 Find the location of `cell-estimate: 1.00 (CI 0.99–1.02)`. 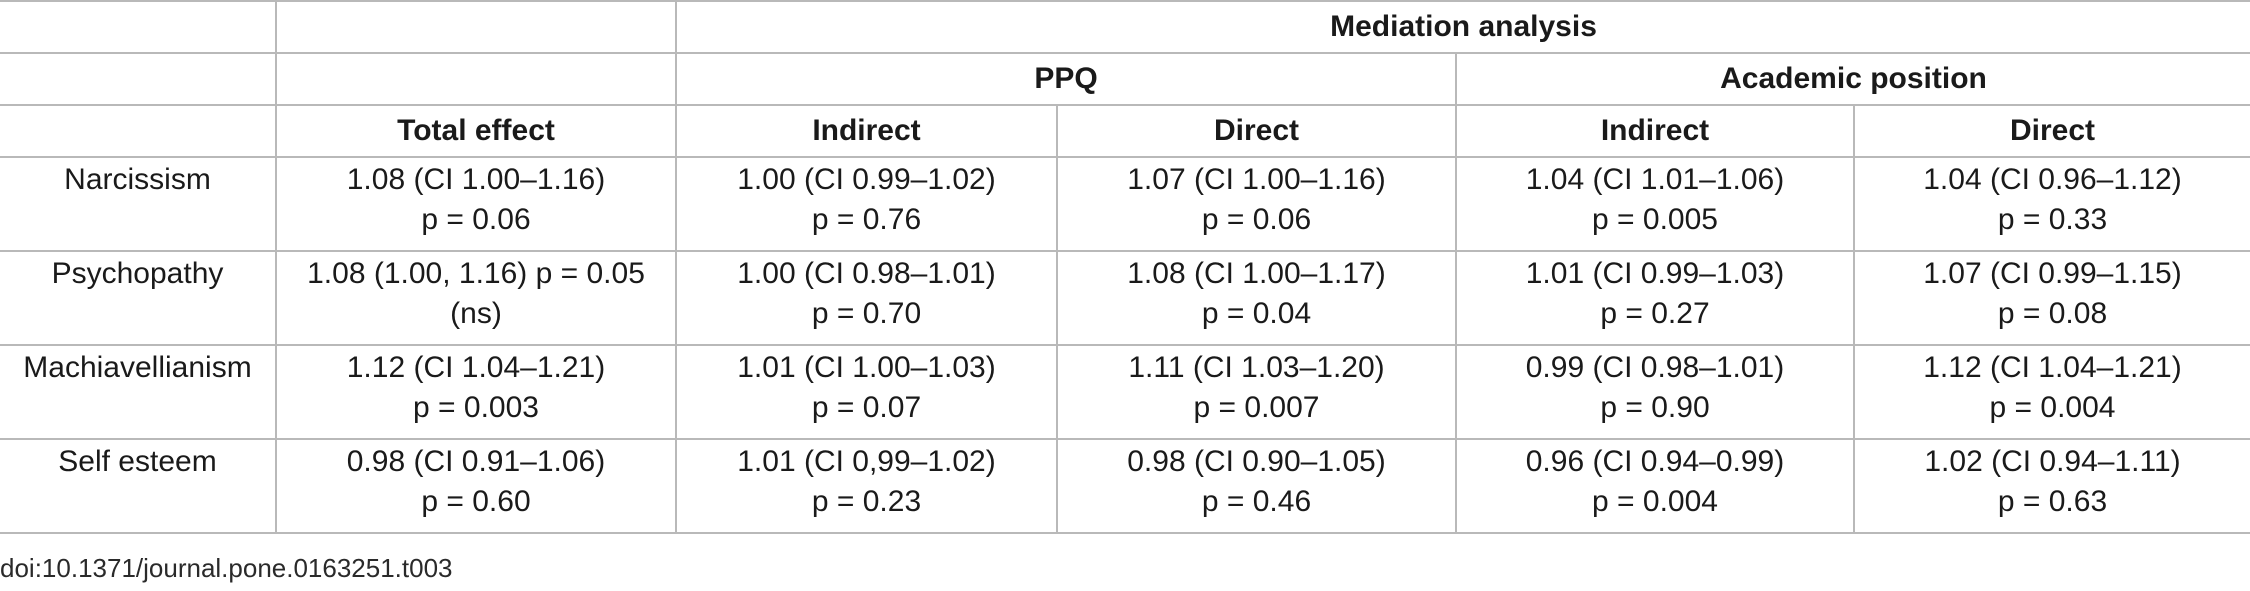

cell-estimate: 1.00 (CI 0.99–1.02) is located at coordinates (866, 179).